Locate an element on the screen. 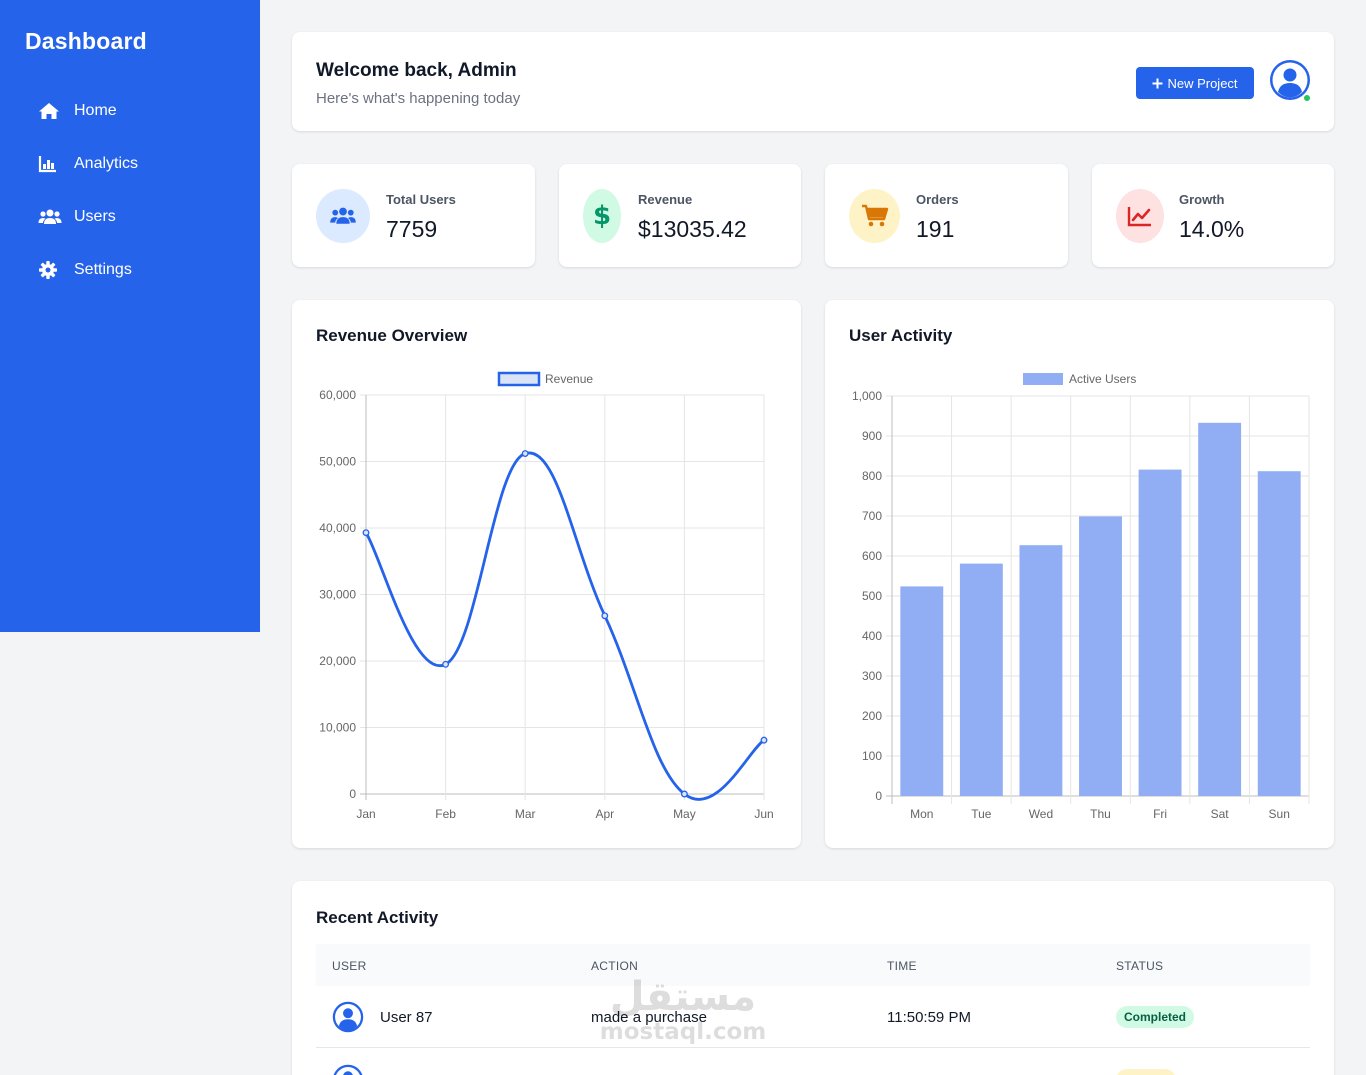  stat-value: 7759 is located at coordinates (412, 229).